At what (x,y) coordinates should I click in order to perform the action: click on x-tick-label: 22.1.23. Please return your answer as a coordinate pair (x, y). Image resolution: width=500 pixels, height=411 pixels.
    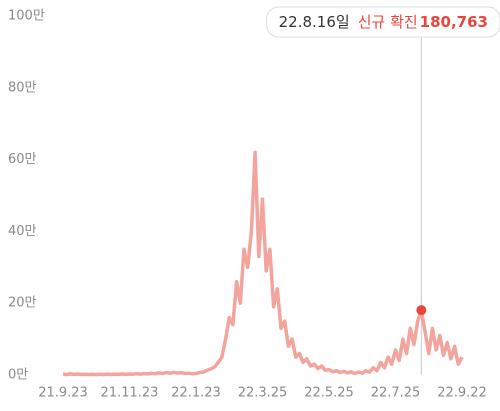
    Looking at the image, I should click on (196, 393).